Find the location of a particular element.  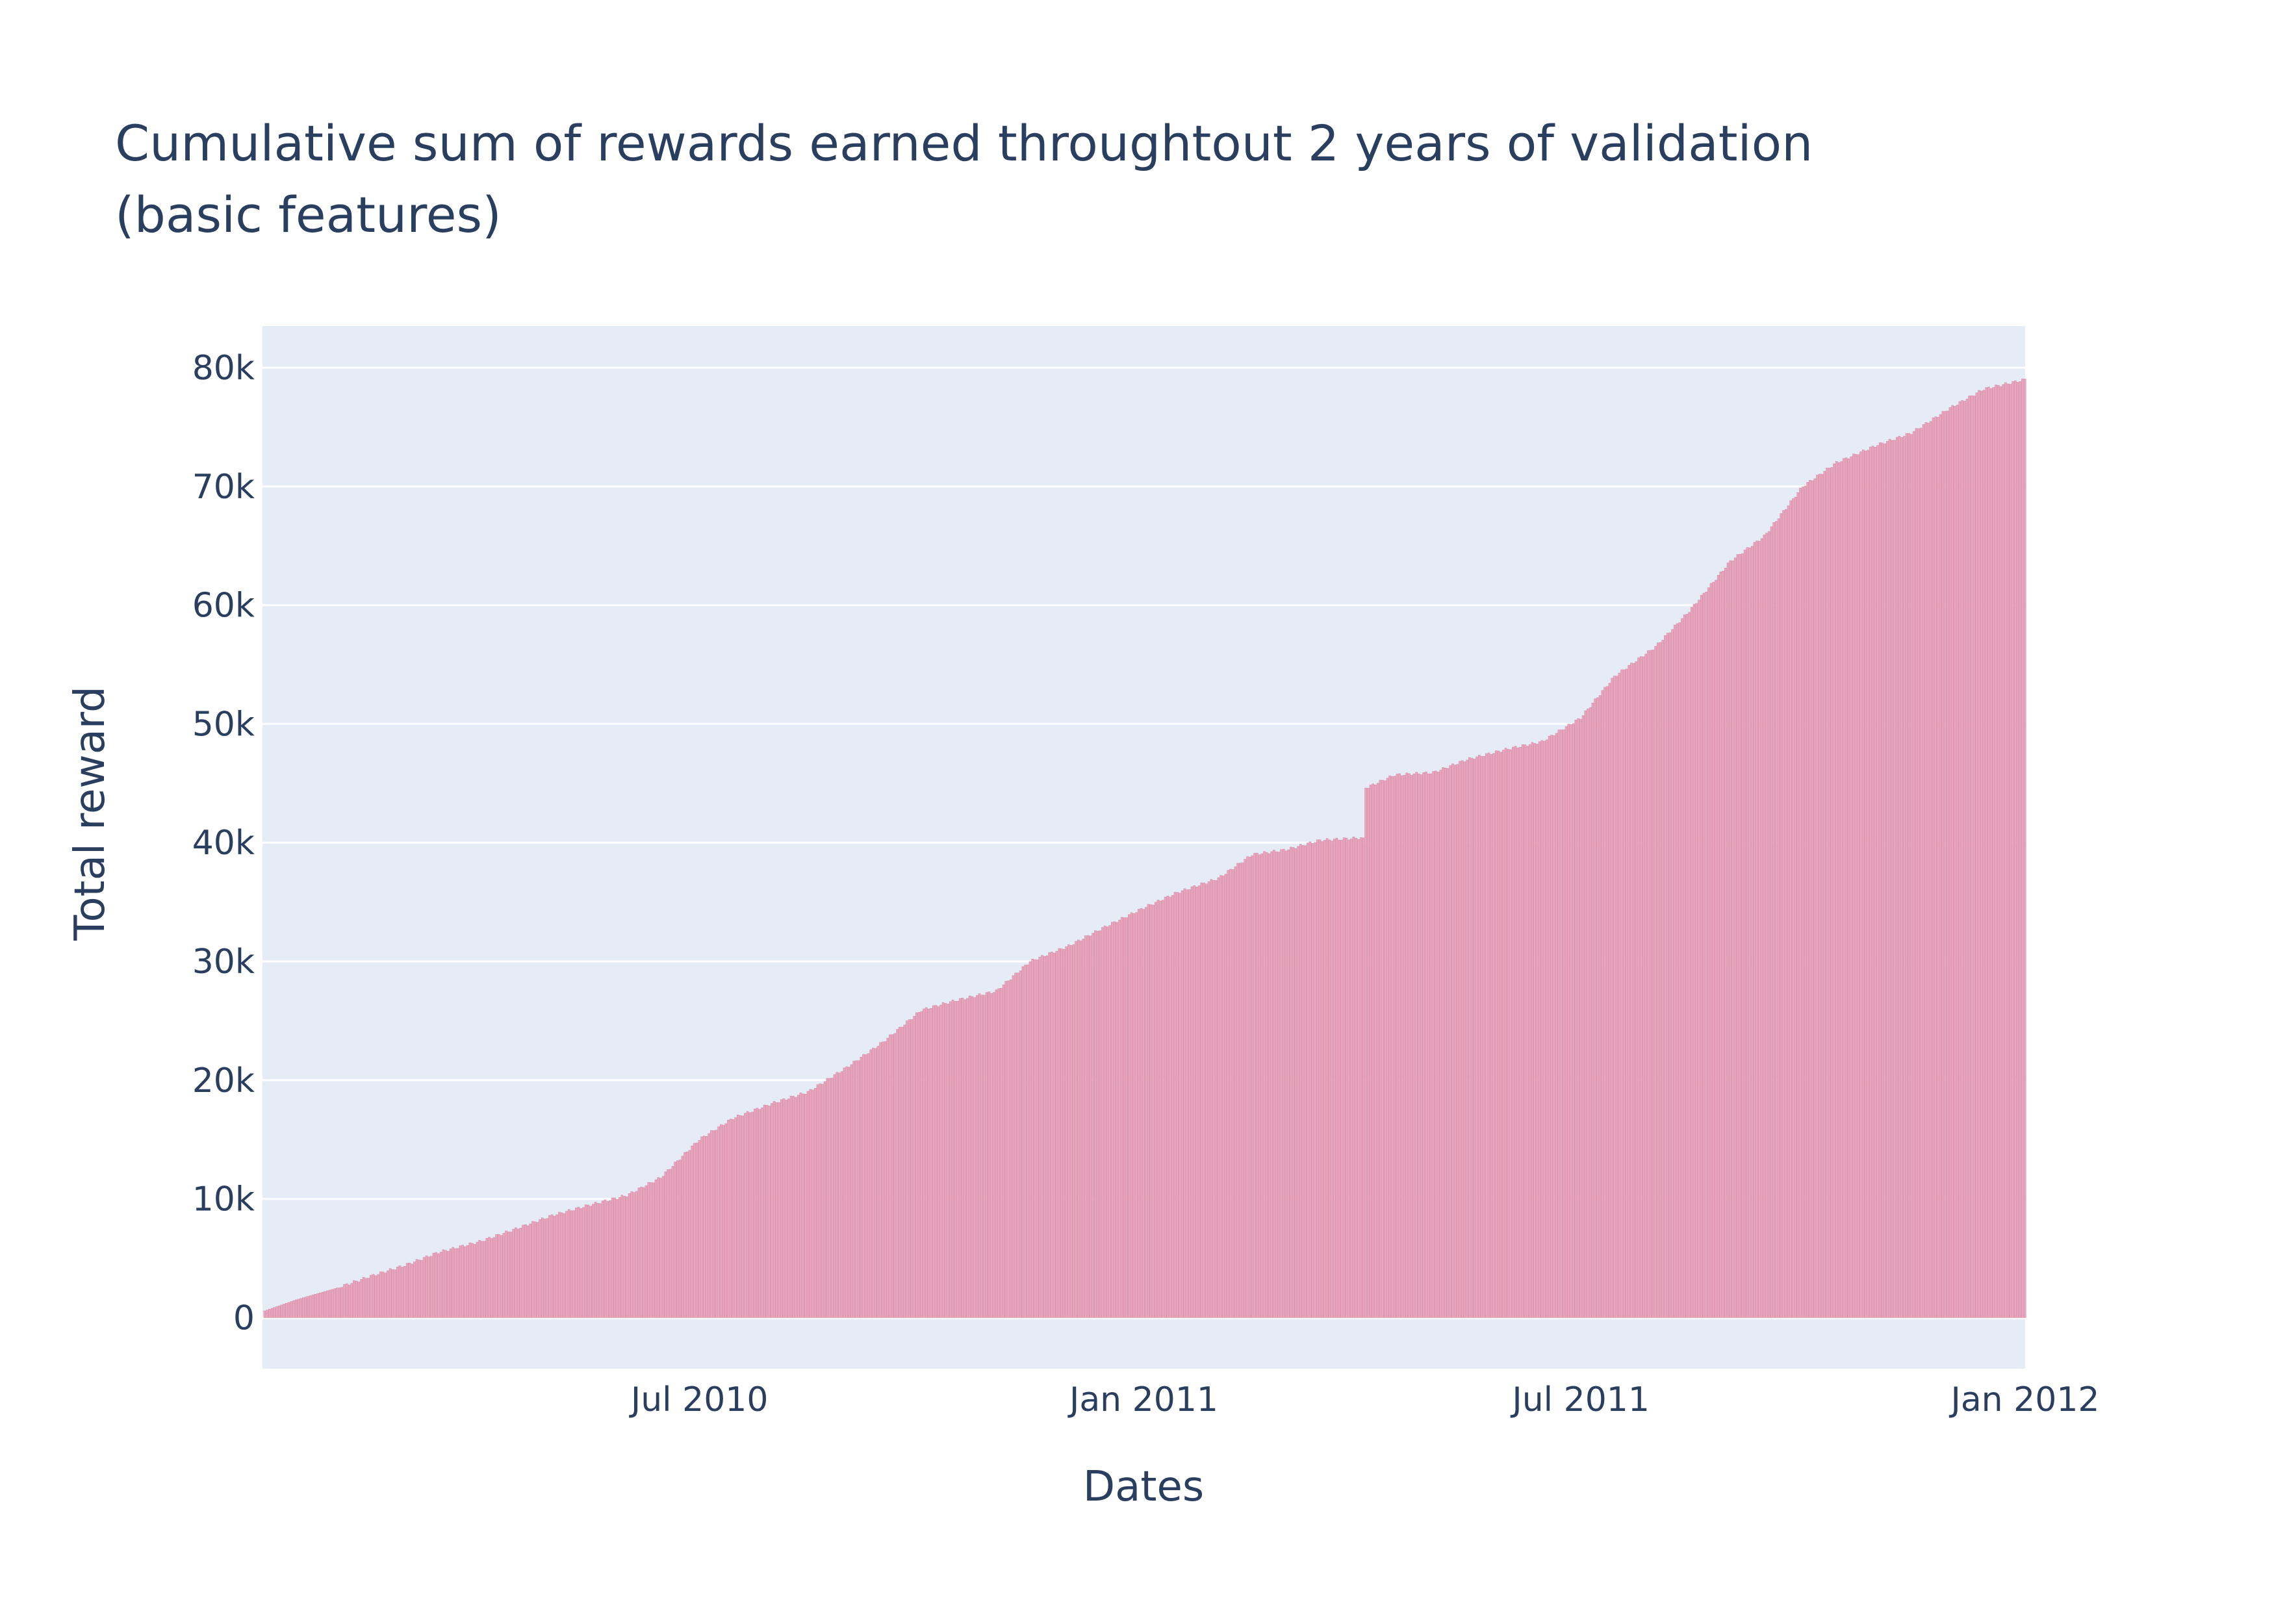

y-tick-label: 80k is located at coordinates (223, 368).